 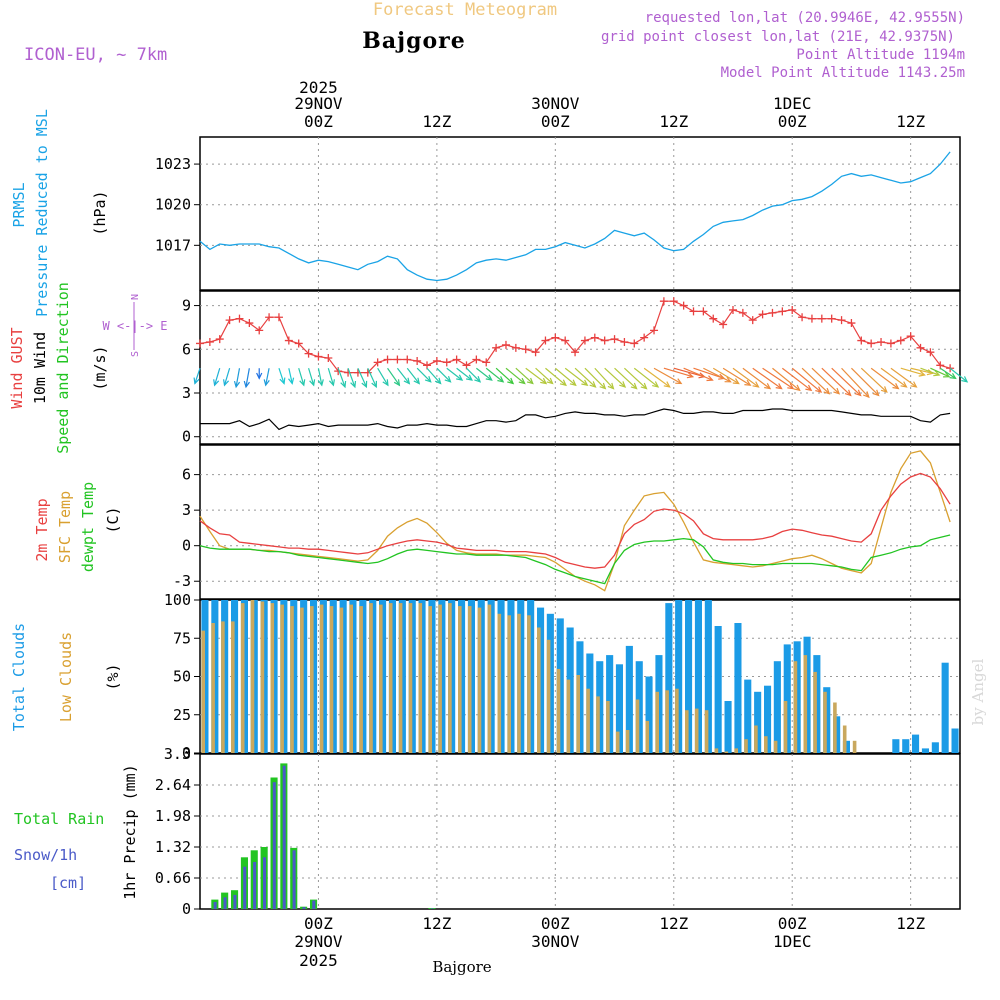 What do you see at coordinates (978, 691) in the screenshot?
I see `watermark: by Angel` at bounding box center [978, 691].